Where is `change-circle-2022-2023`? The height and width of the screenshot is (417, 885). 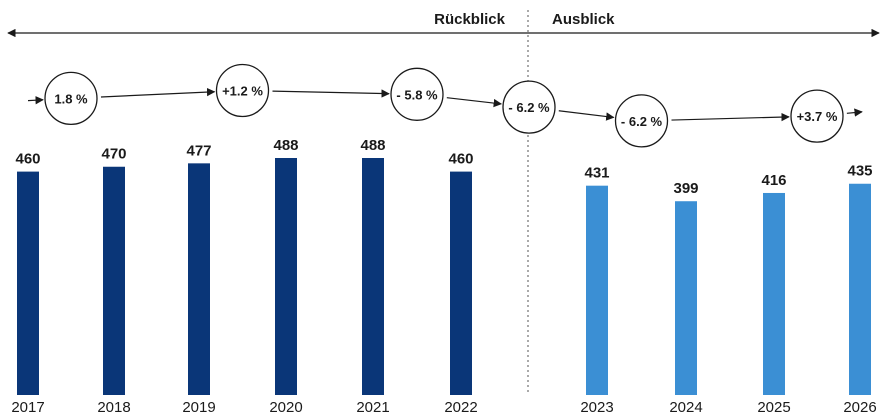 change-circle-2022-2023 is located at coordinates (529, 107).